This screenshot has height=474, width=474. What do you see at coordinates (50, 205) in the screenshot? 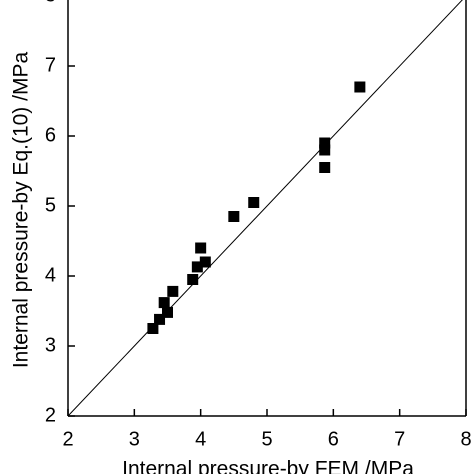
I see `y-tick-label: 5` at bounding box center [50, 205].